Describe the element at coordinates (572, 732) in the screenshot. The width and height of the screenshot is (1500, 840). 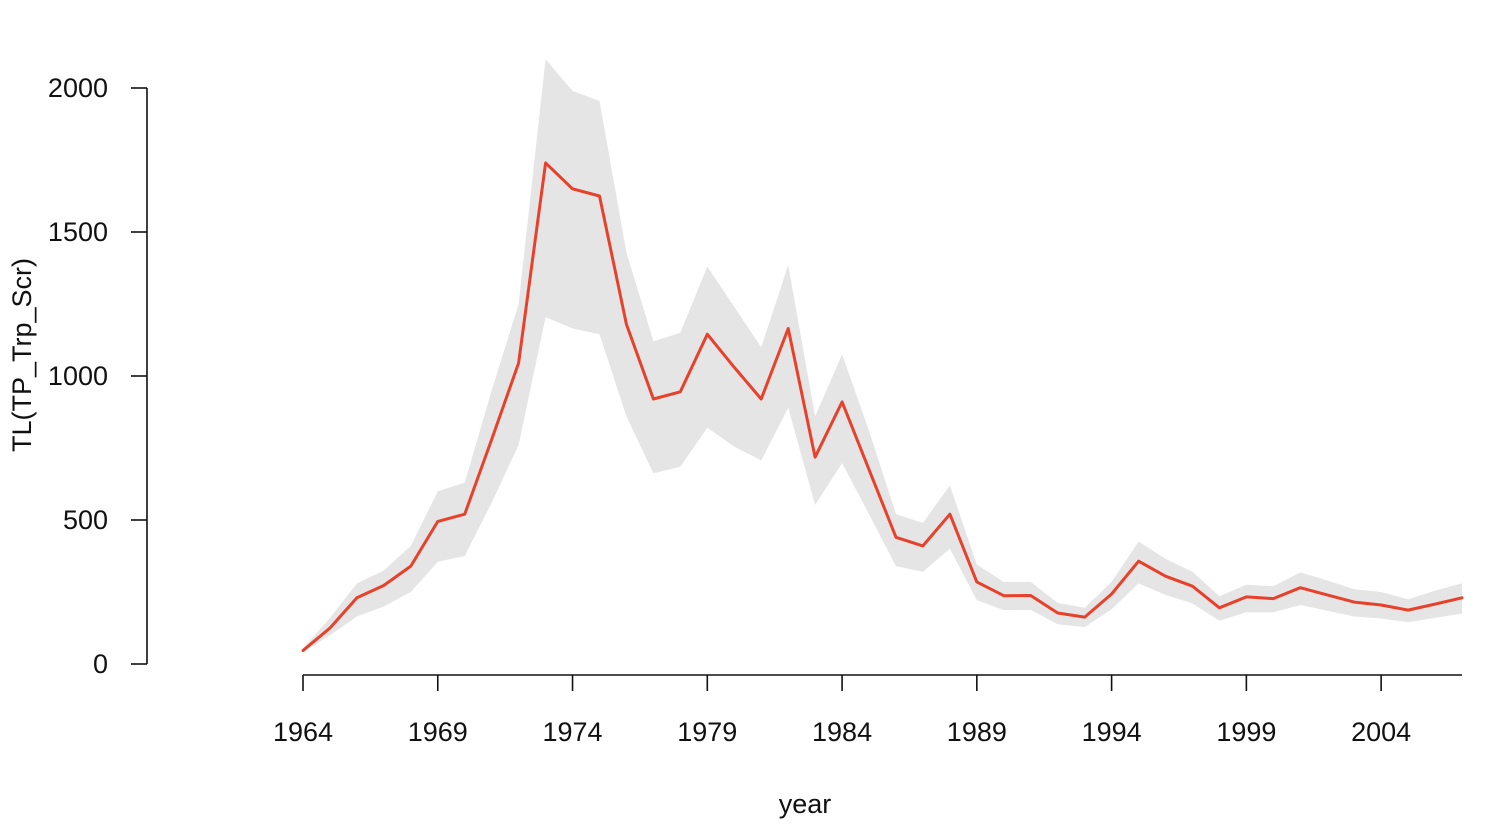
I see `x-tick-label: 1974` at that location.